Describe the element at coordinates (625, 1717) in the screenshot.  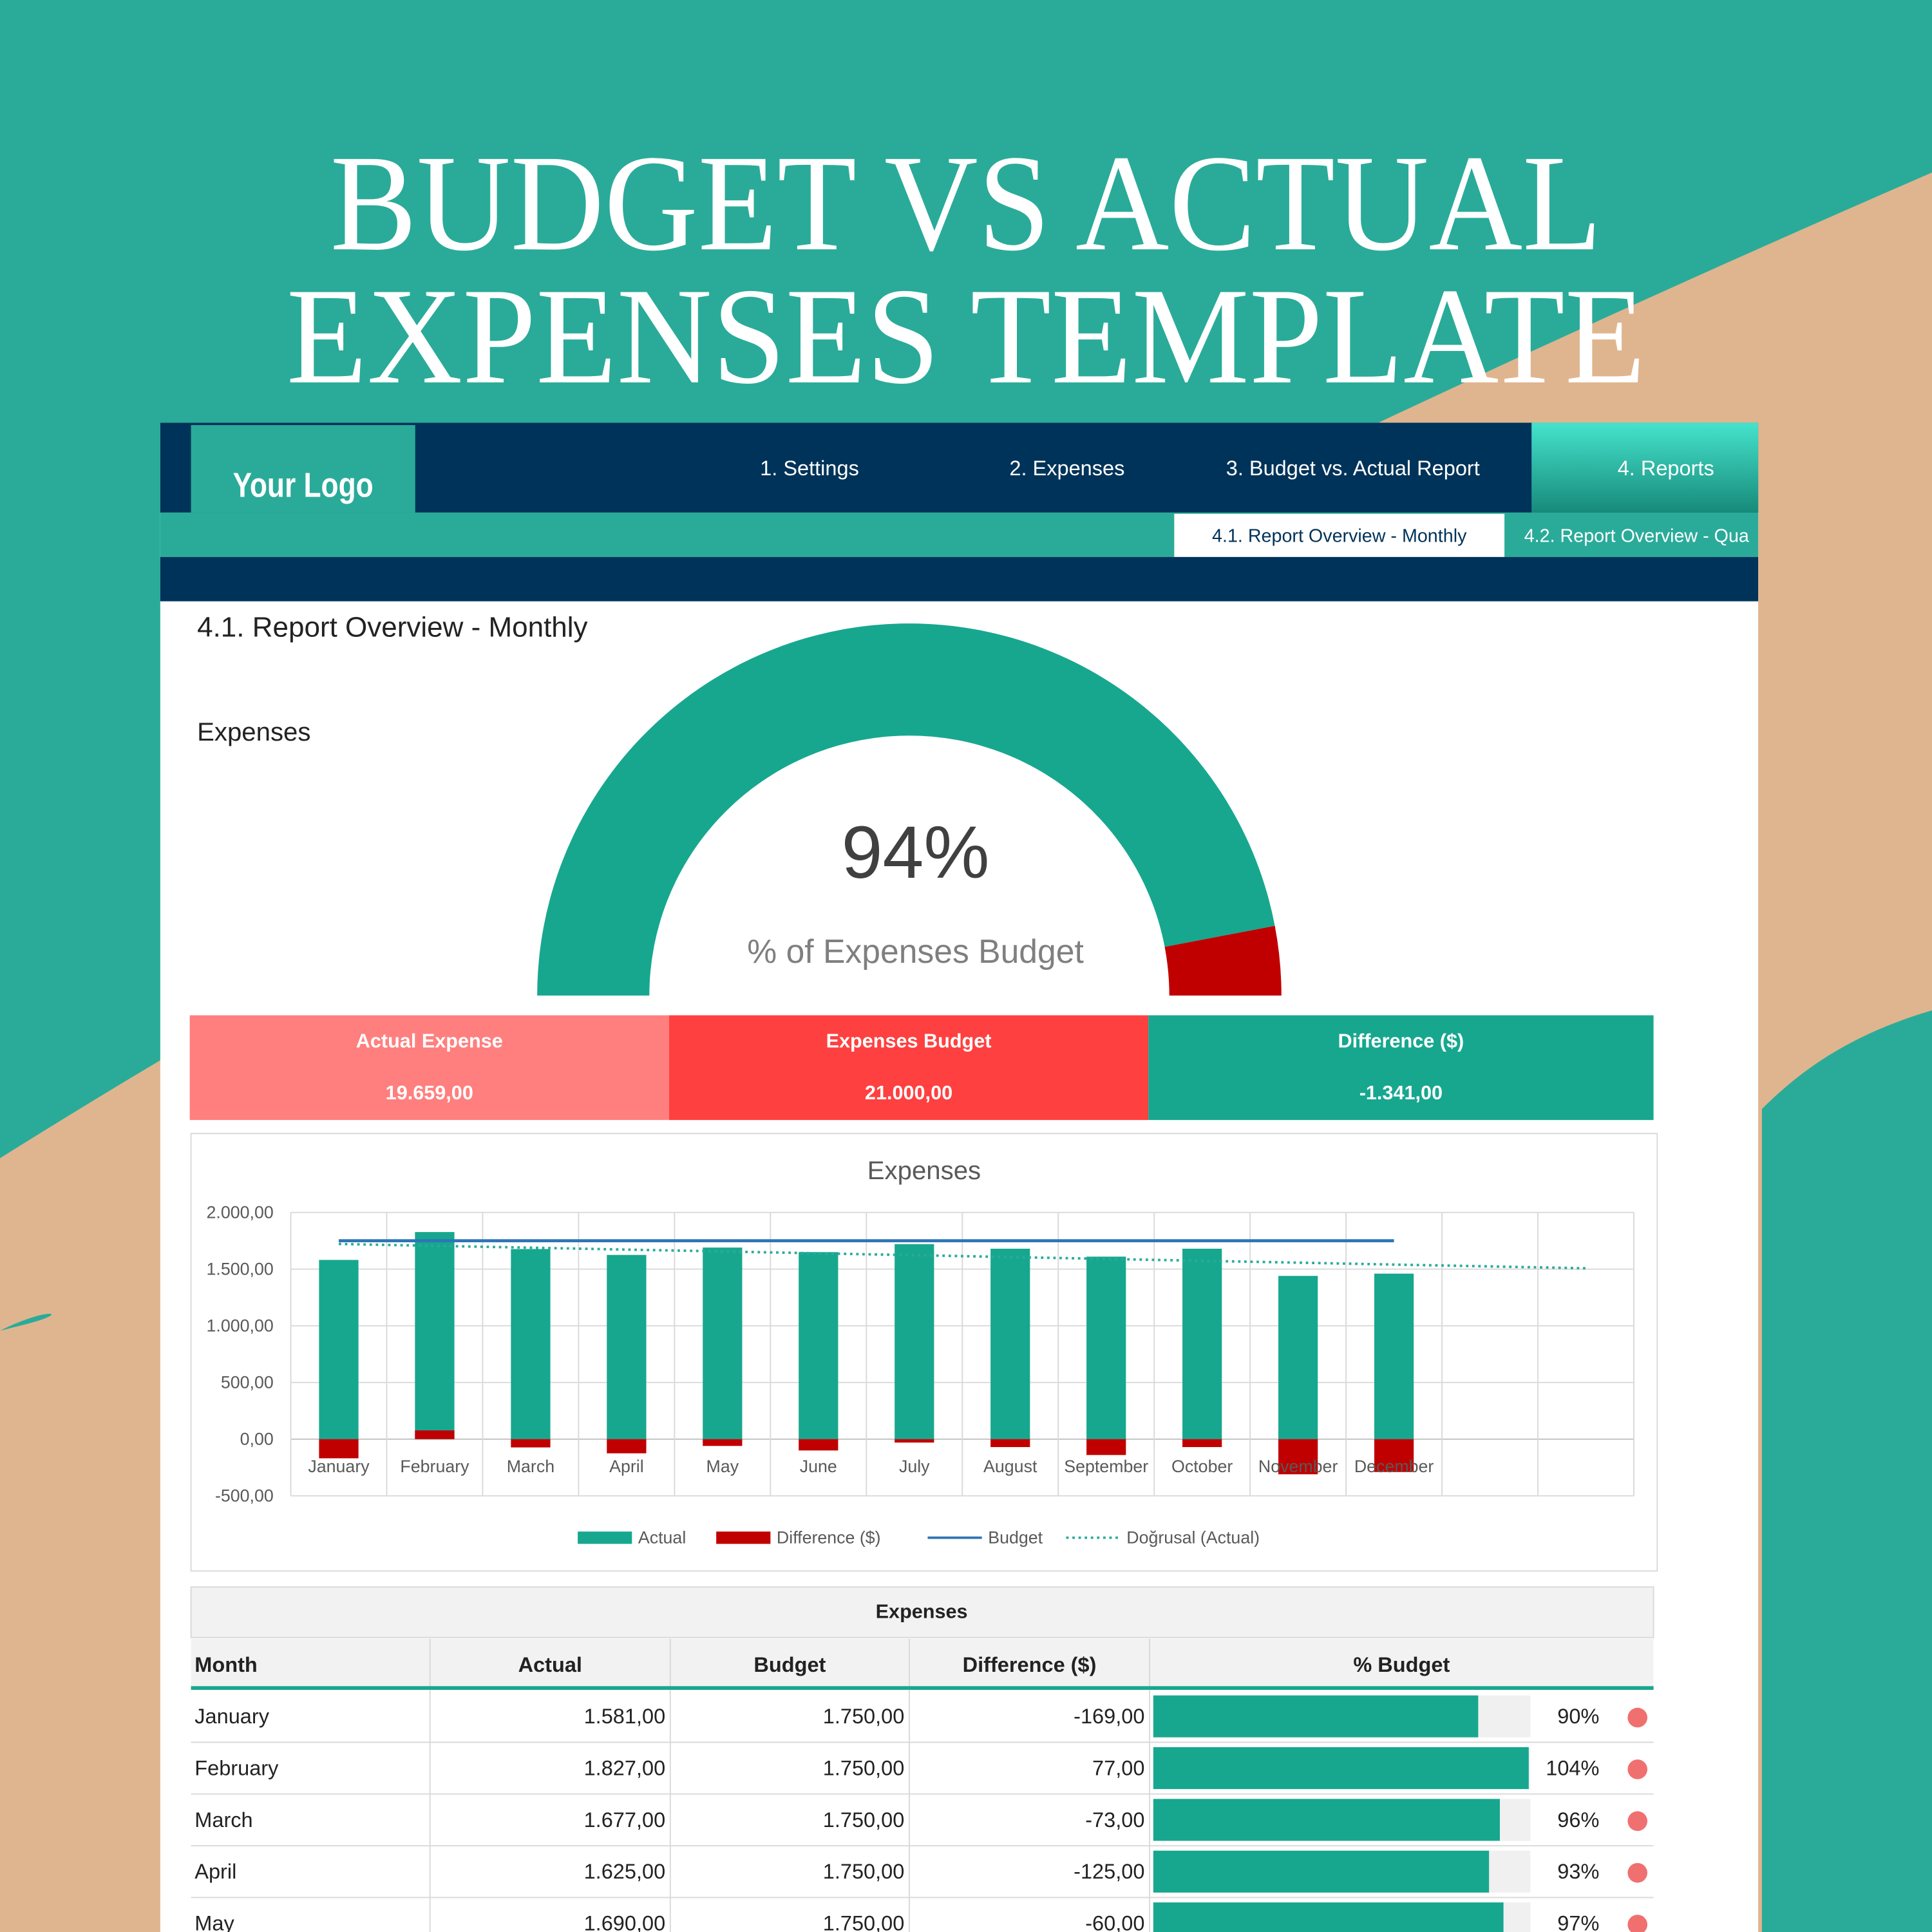
I see `table-cell: 1.581,00` at that location.